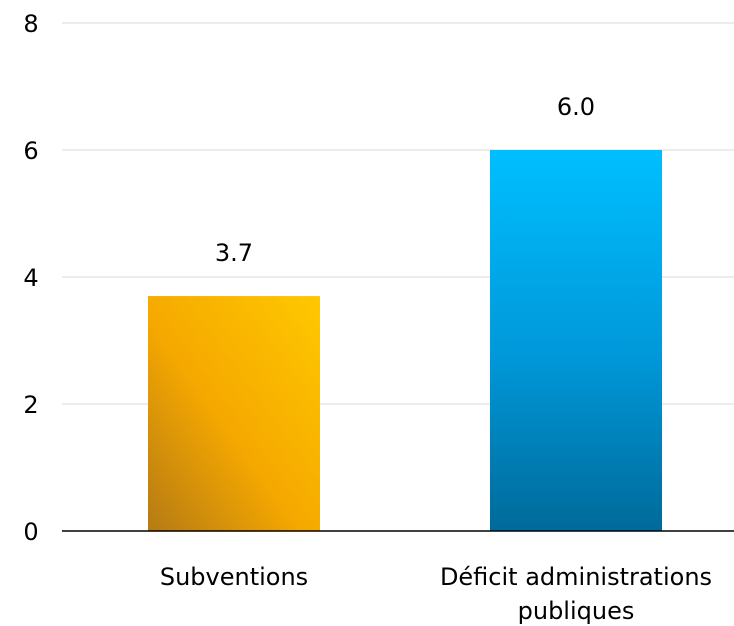 The image size is (734, 626). Describe the element at coordinates (576, 594) in the screenshot. I see `category-label-2: Déficit administrations publiques` at that location.